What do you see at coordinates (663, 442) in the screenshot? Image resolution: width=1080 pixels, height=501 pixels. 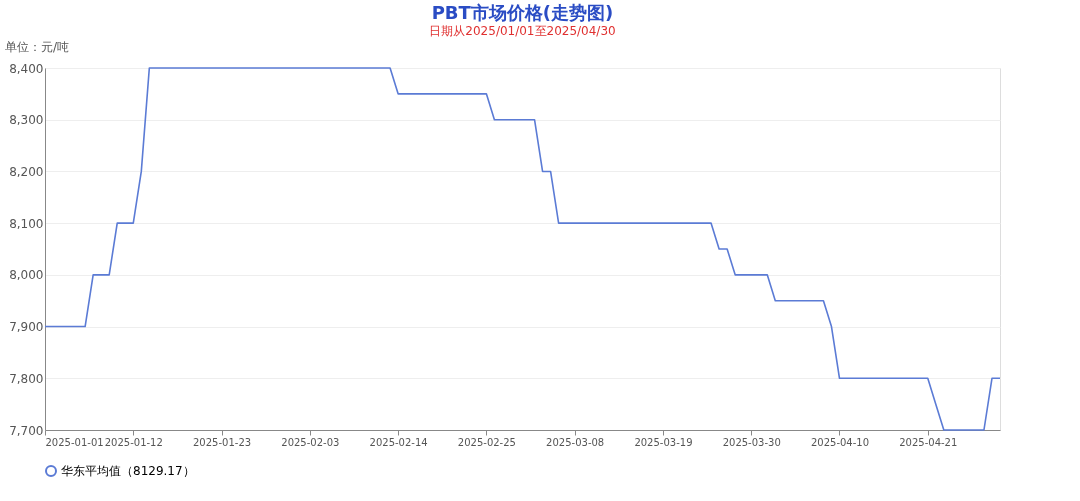 I see `x-tick-label: 2025-03-19` at bounding box center [663, 442].